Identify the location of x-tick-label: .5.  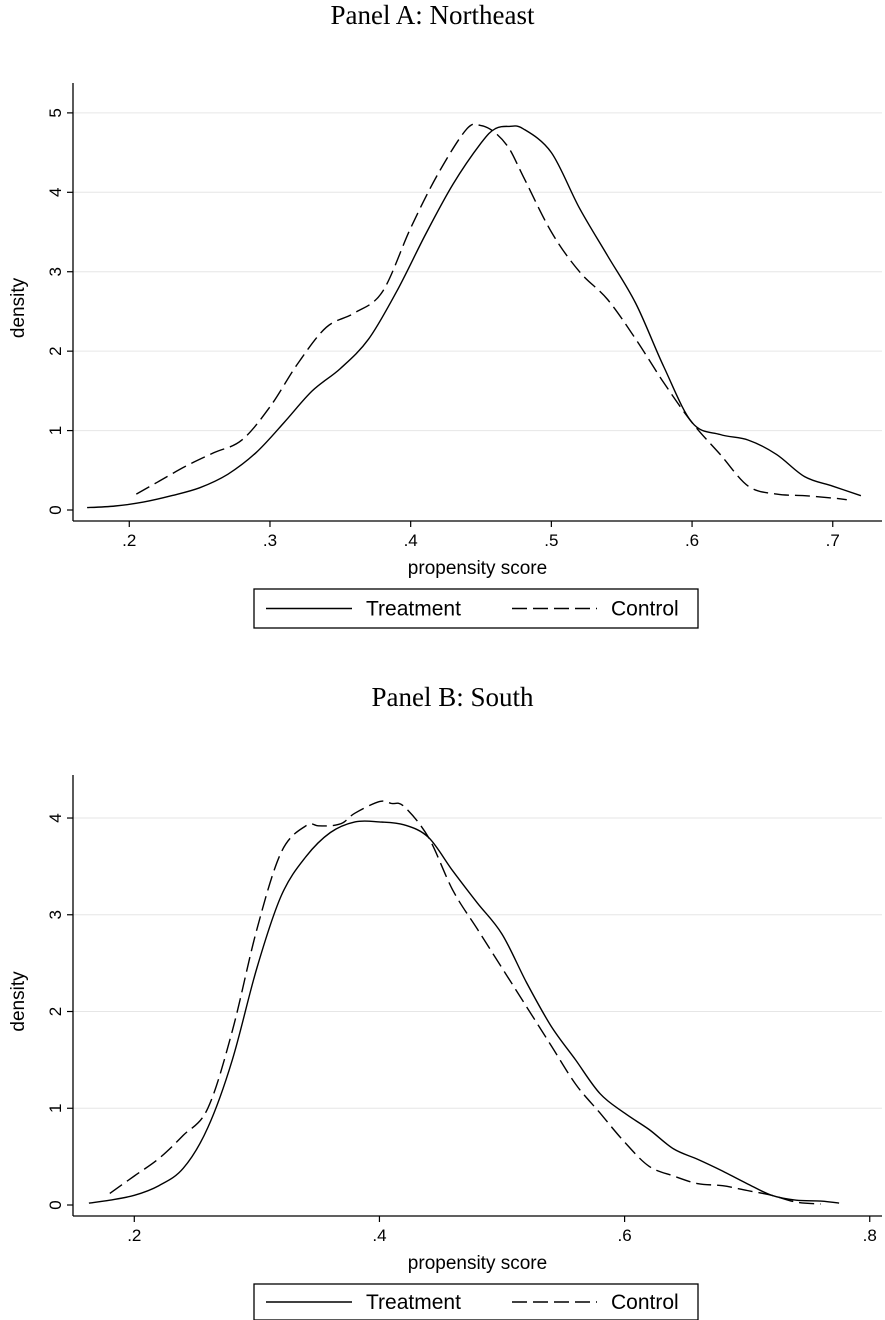
(551, 540).